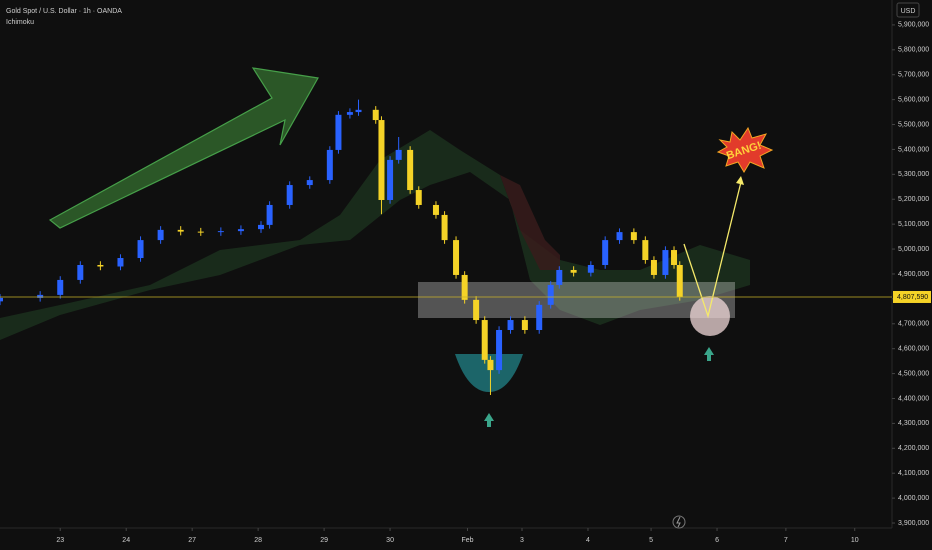  What do you see at coordinates (64, 11) in the screenshot?
I see `chart-title: Gold Spot / U.S. Dollar · 1h · OANDA` at bounding box center [64, 11].